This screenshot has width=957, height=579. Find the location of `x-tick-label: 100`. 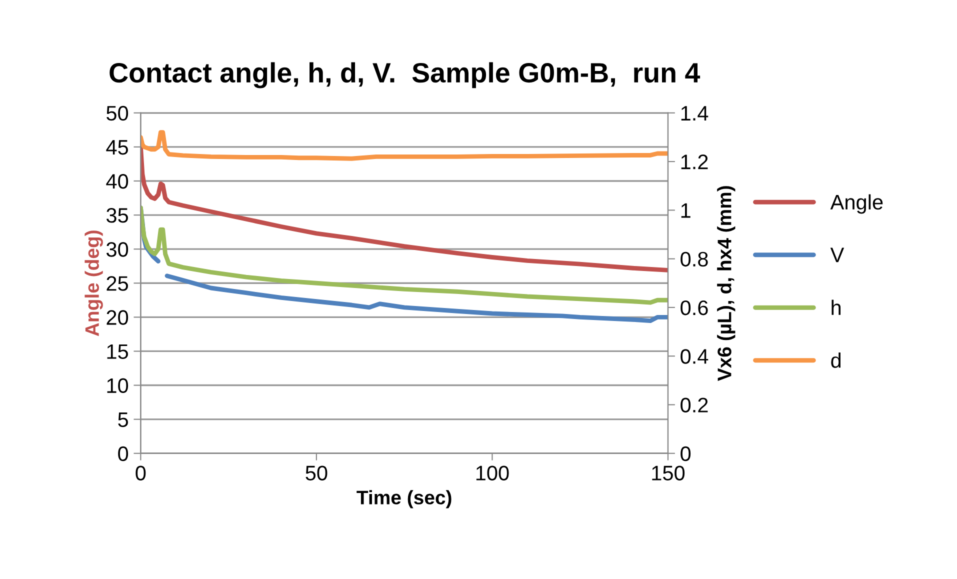

x-tick-label: 100 is located at coordinates (492, 473).